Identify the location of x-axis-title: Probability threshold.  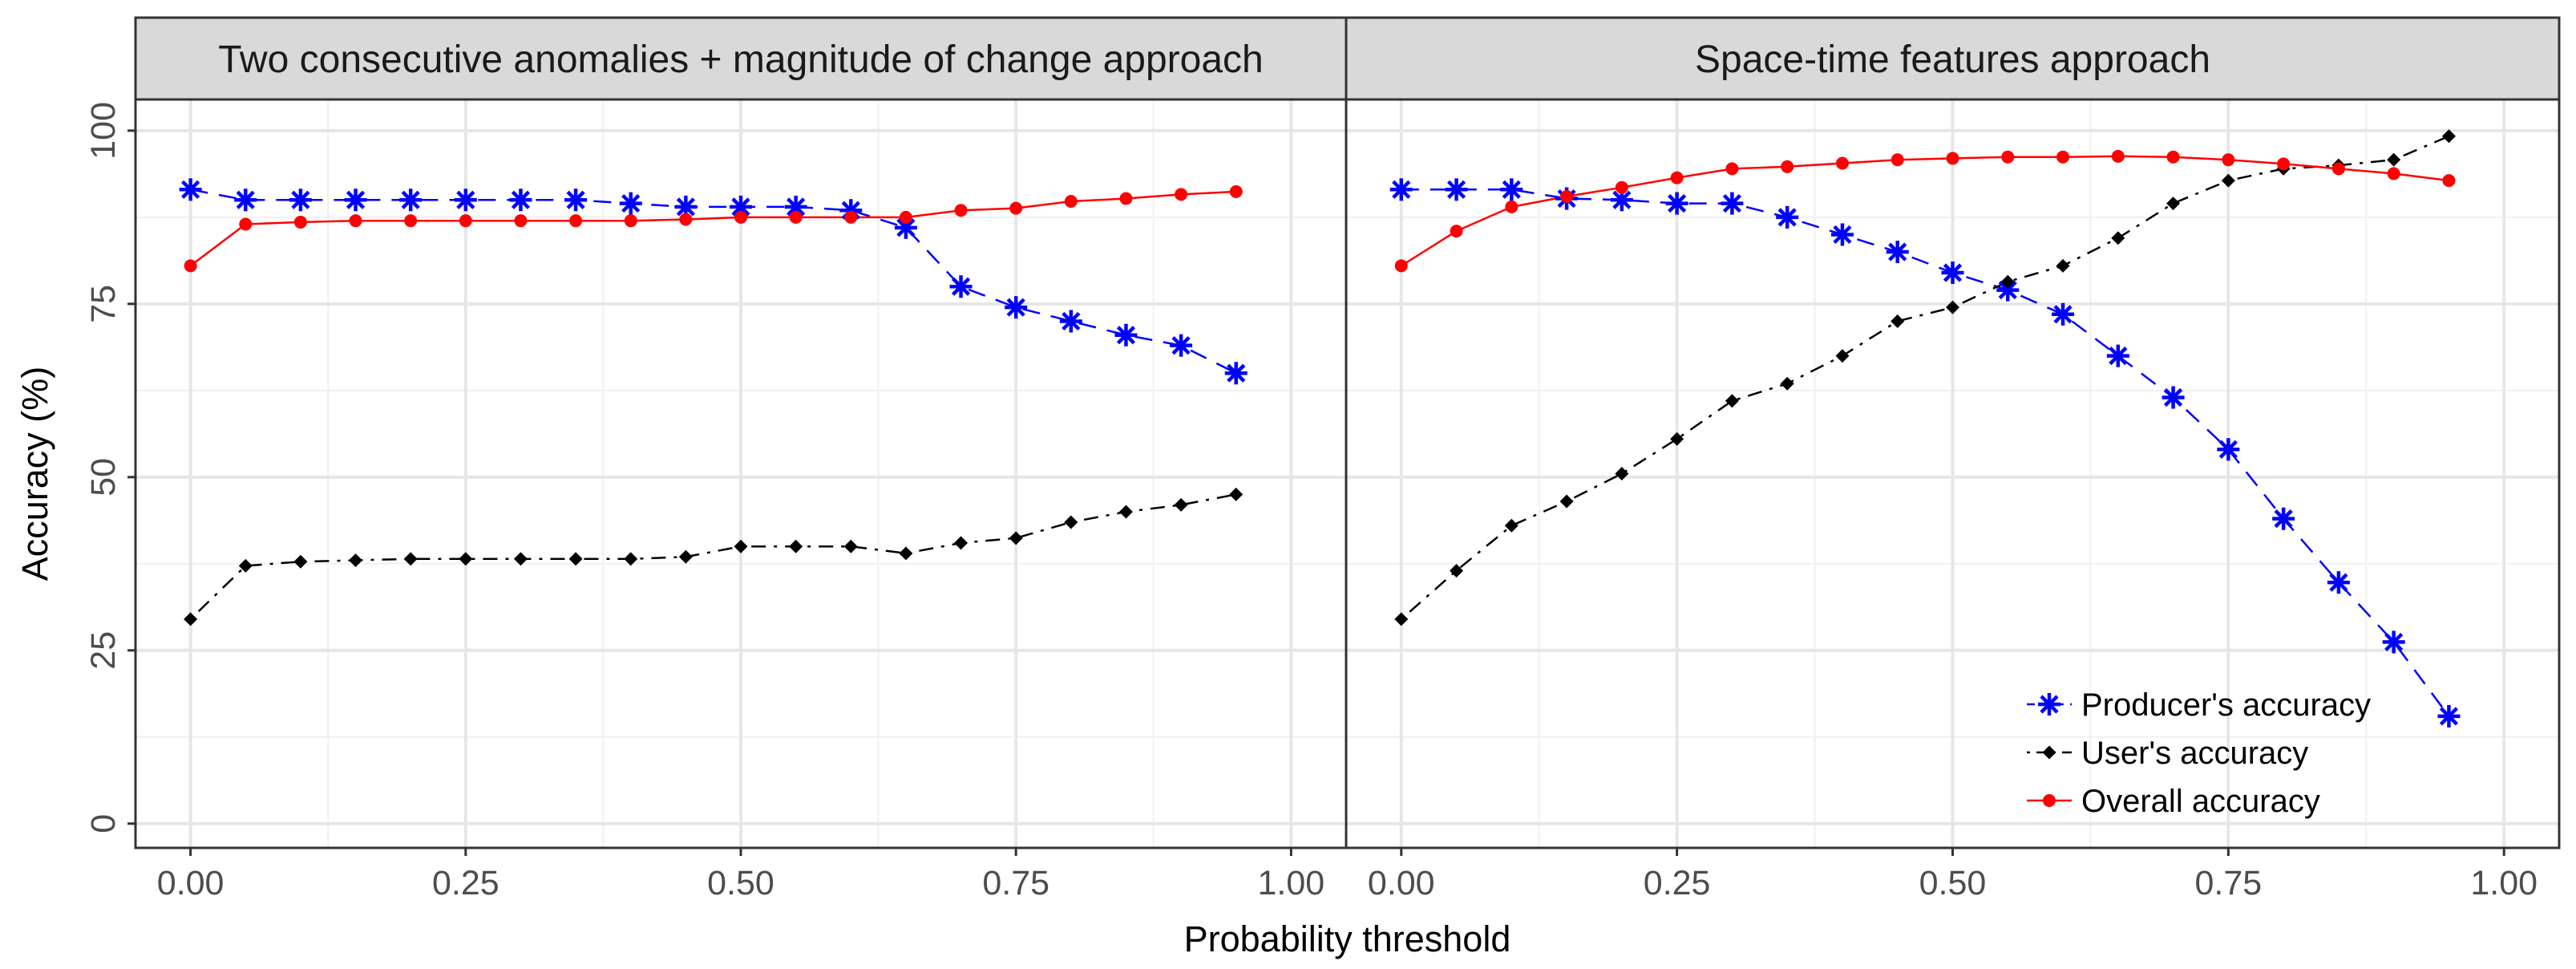
(1347, 938).